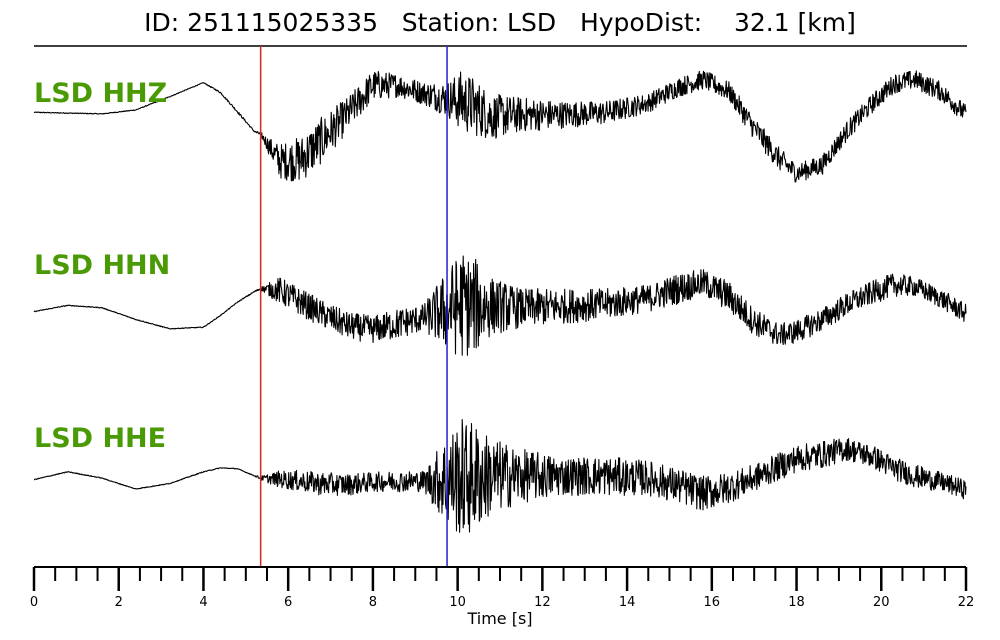 This screenshot has height=640, width=1000. Describe the element at coordinates (627, 602) in the screenshot. I see `x-tick-label: 14` at that location.